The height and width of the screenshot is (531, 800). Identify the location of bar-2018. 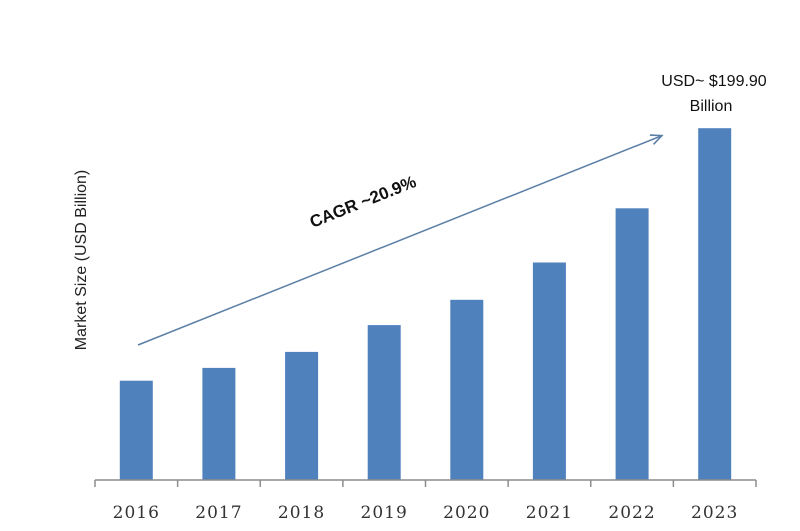
(302, 415).